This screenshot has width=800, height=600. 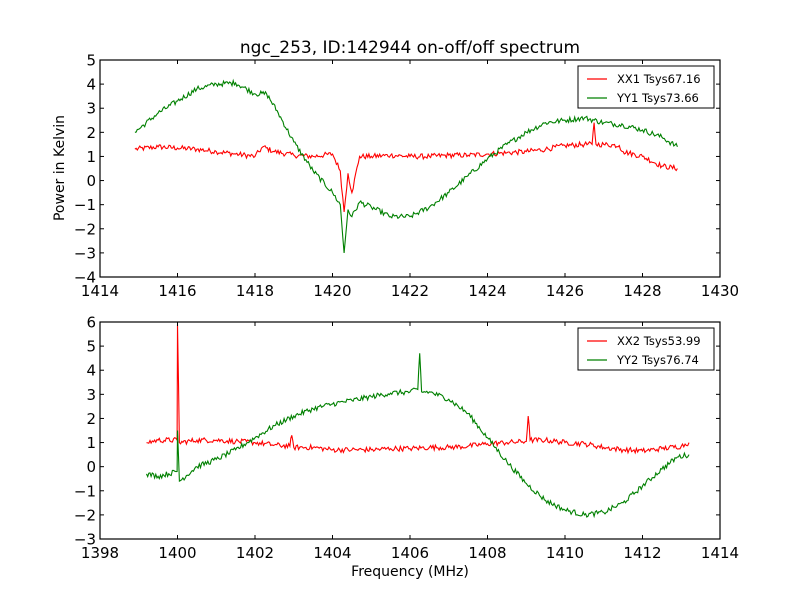 What do you see at coordinates (177, 291) in the screenshot?
I see `x-tick-label: 1416` at bounding box center [177, 291].